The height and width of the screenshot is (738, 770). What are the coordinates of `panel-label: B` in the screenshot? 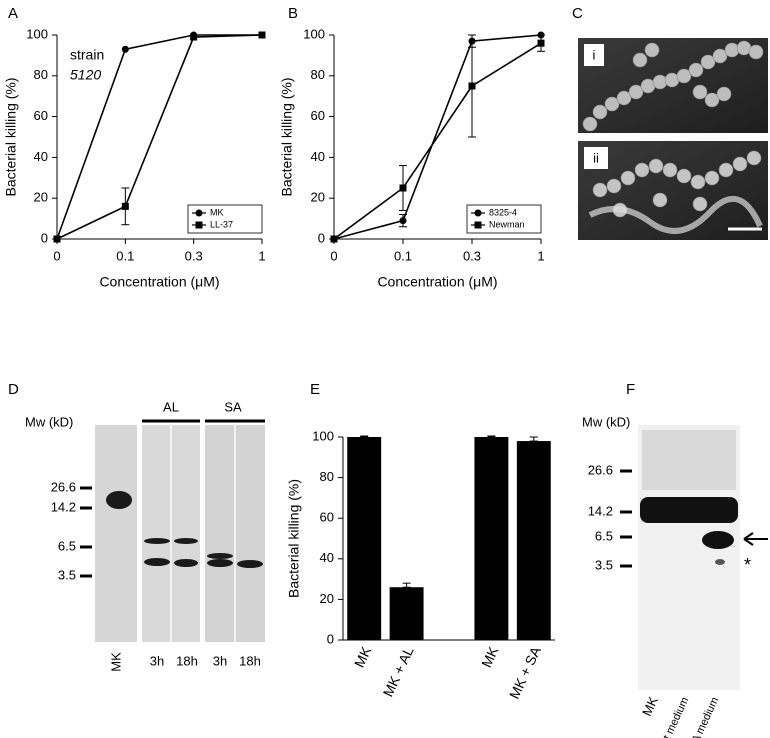 It's located at (293, 13).